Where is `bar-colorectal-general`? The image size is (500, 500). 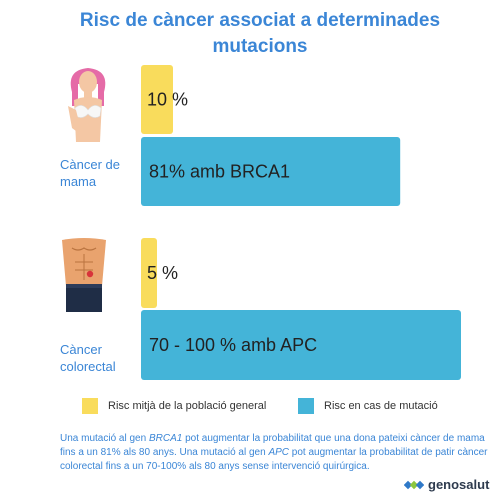 bar-colorectal-general is located at coordinates (149, 273).